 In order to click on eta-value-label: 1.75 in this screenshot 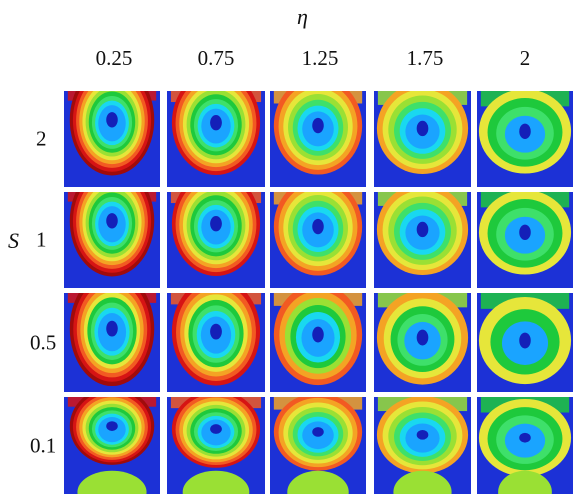, I will do `click(425, 58)`.